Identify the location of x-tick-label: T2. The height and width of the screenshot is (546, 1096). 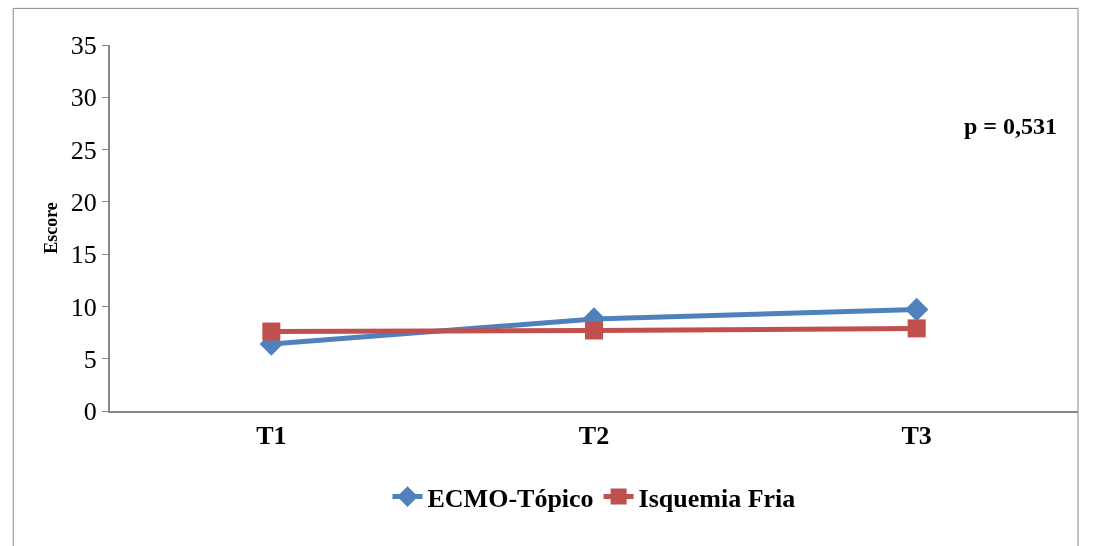
(594, 436).